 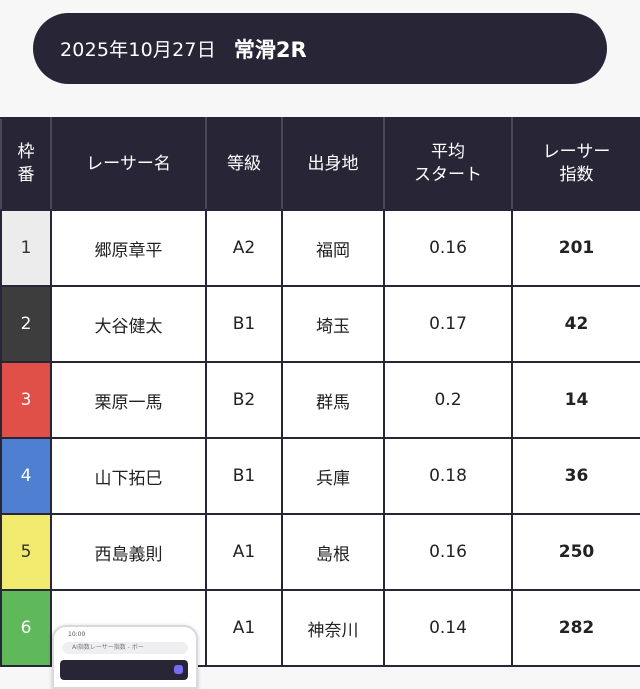 What do you see at coordinates (575, 324) in the screenshot?
I see `racer-index-cell: 42` at bounding box center [575, 324].